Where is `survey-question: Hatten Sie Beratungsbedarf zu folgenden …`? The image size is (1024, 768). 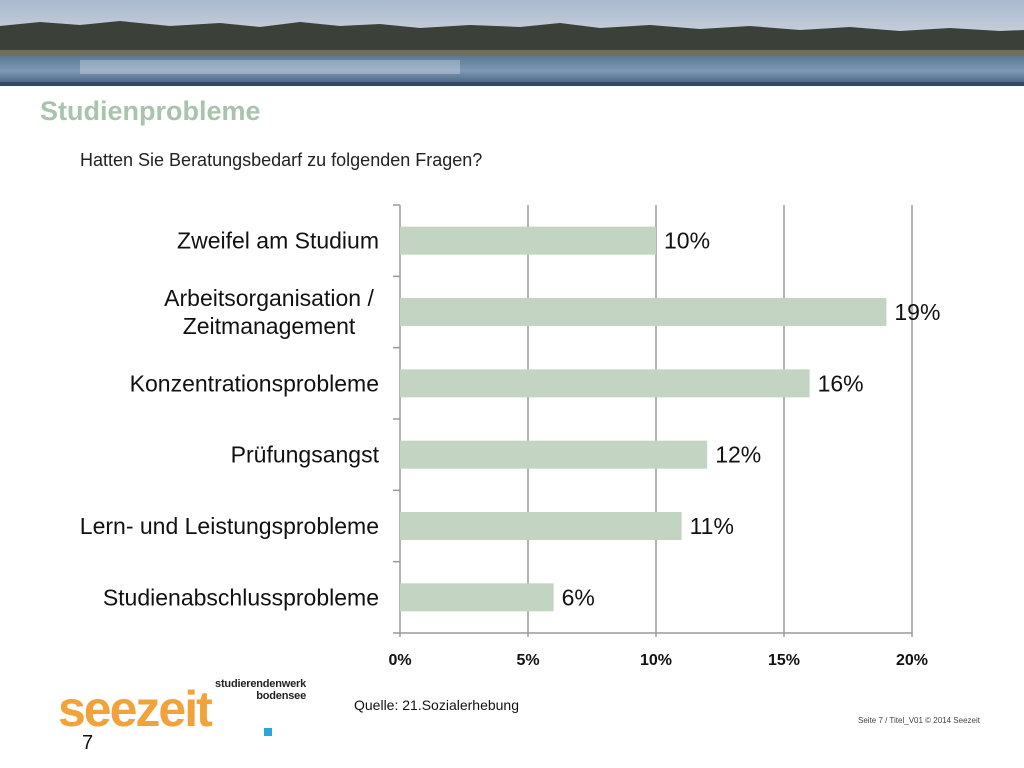
survey-question: Hatten Sie Beratungsbedarf zu folgenden … is located at coordinates (281, 160).